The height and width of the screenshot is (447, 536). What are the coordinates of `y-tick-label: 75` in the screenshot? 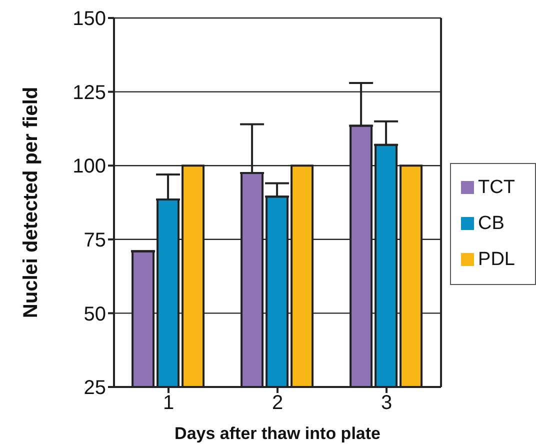 It's located at (95, 241).